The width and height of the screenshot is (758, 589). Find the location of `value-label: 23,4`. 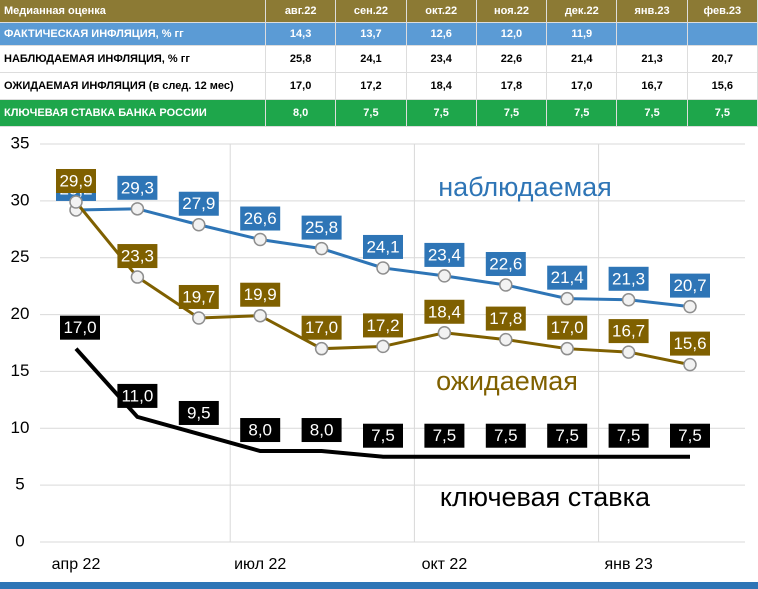

value-label: 23,4 is located at coordinates (444, 254).